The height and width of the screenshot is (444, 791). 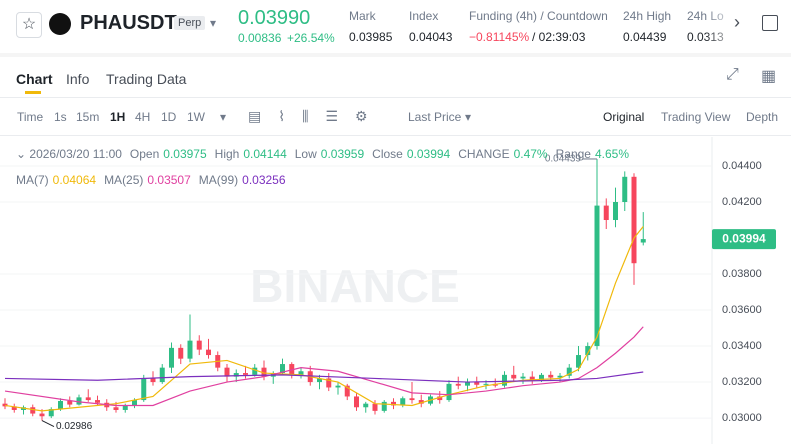 I want to click on logo, so click(x=60, y=24).